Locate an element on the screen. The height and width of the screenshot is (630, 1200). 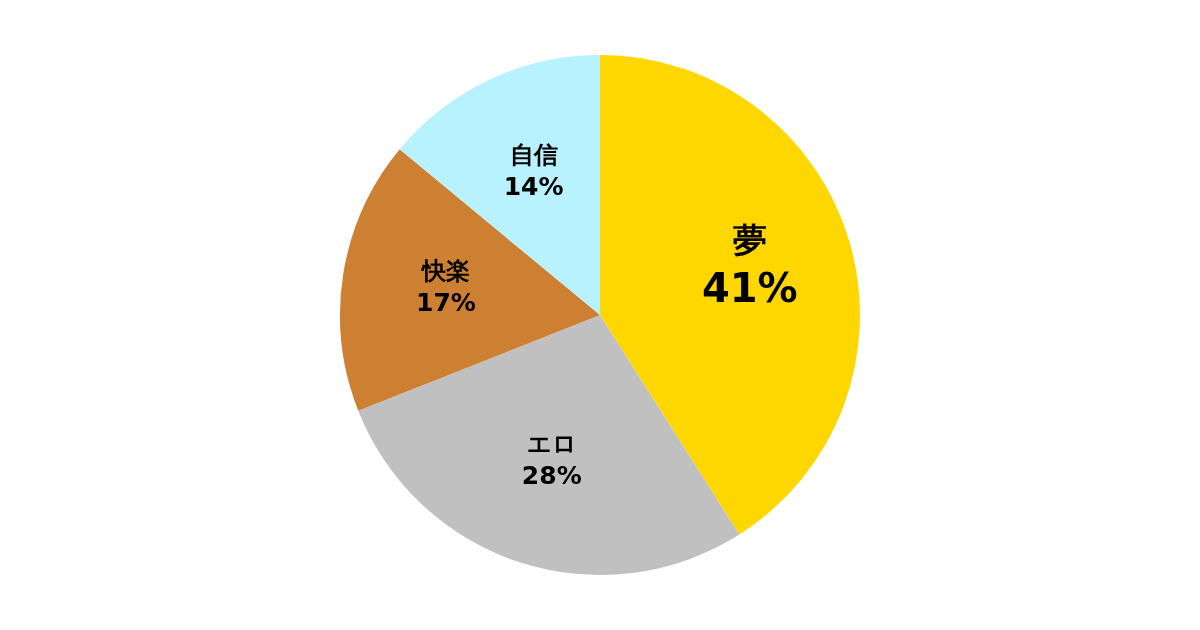
data-label: 14% is located at coordinates (533, 186).